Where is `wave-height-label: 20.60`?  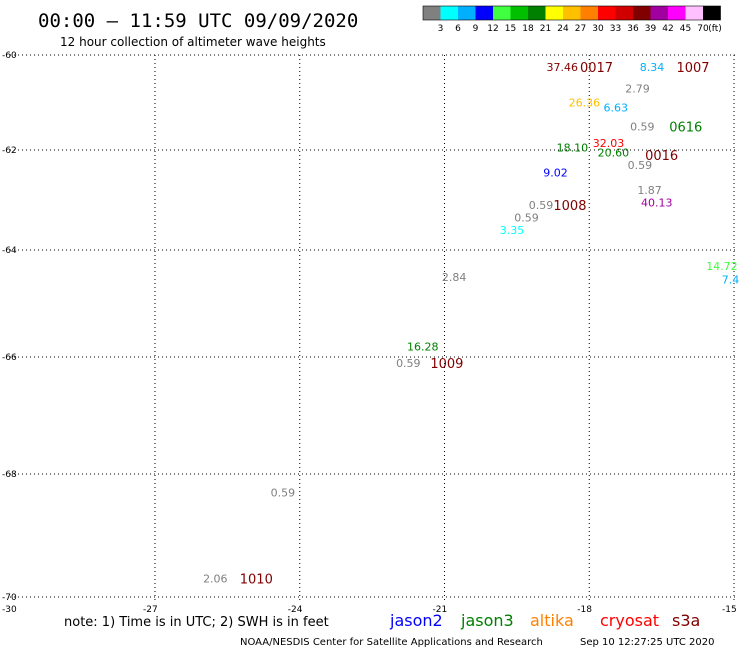 wave-height-label: 20.60 is located at coordinates (614, 153).